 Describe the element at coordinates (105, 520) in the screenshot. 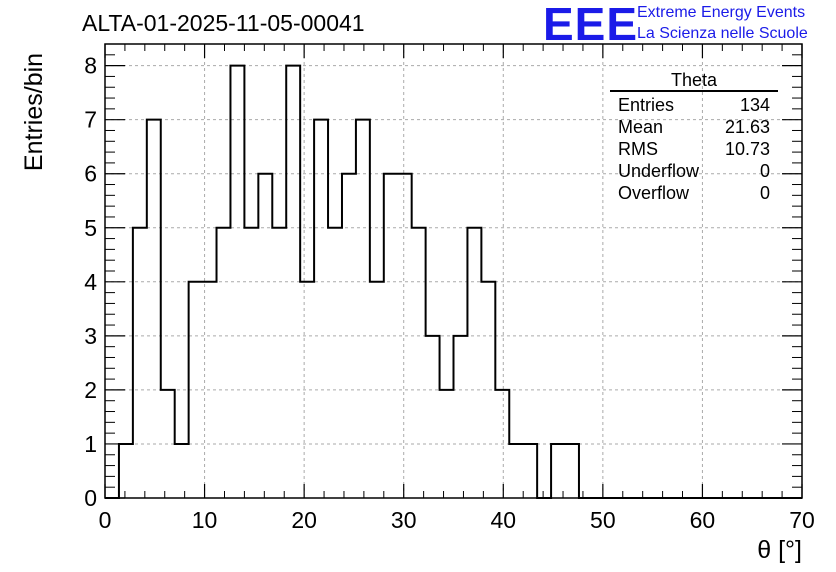

I see `x-tick-label: 0` at that location.